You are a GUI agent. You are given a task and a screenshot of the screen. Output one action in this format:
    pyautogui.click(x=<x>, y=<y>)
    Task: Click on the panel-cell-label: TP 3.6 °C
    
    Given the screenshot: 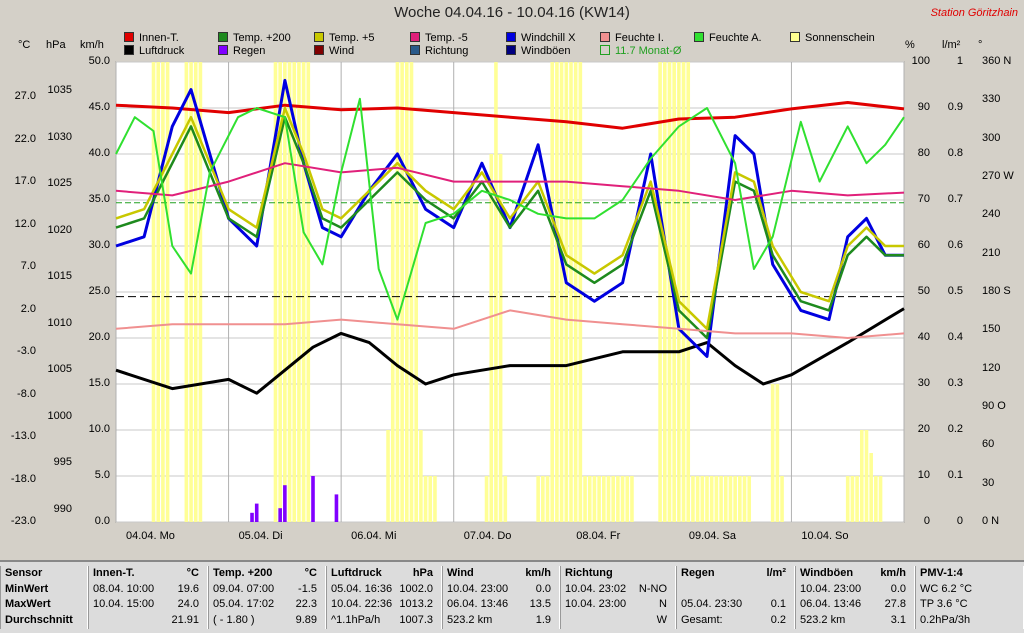 What is the action you would take?
    pyautogui.click(x=944, y=604)
    